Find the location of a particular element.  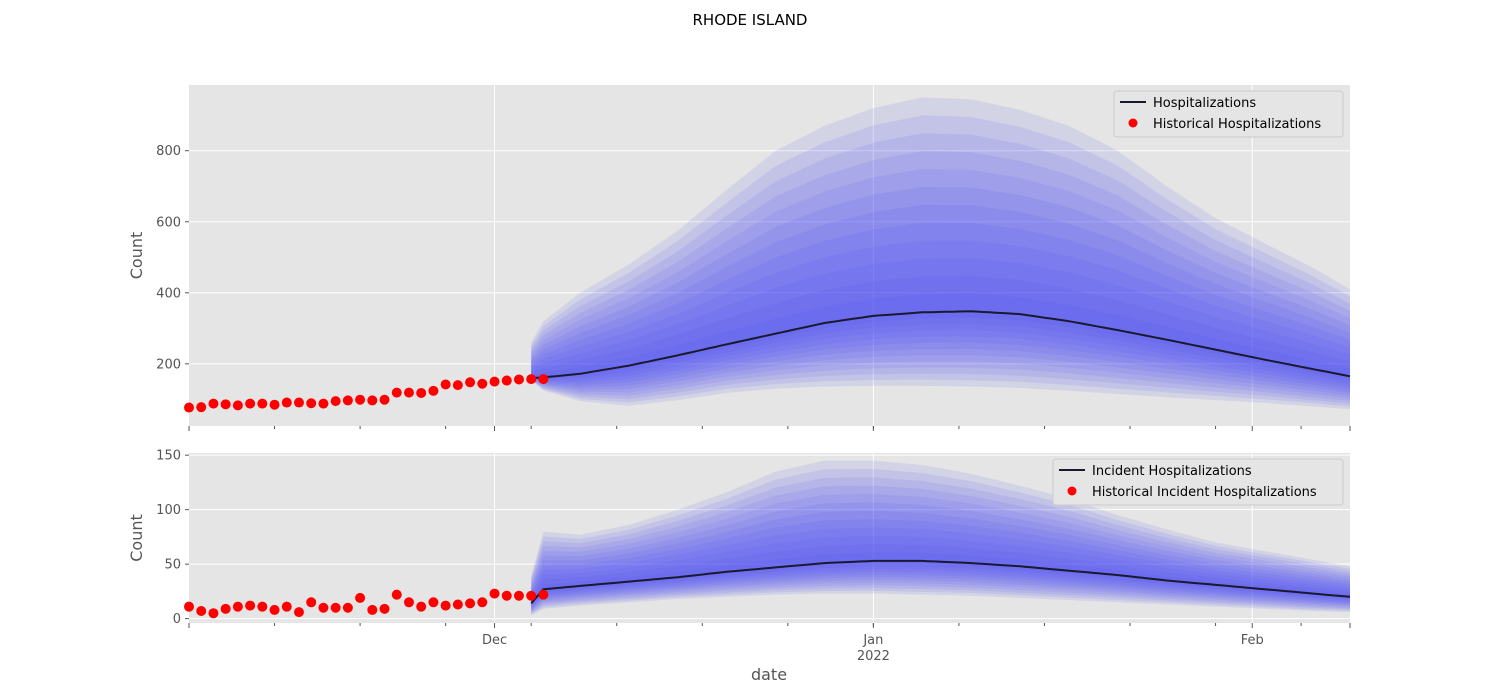

x-tick-label: Feb is located at coordinates (1252, 640).